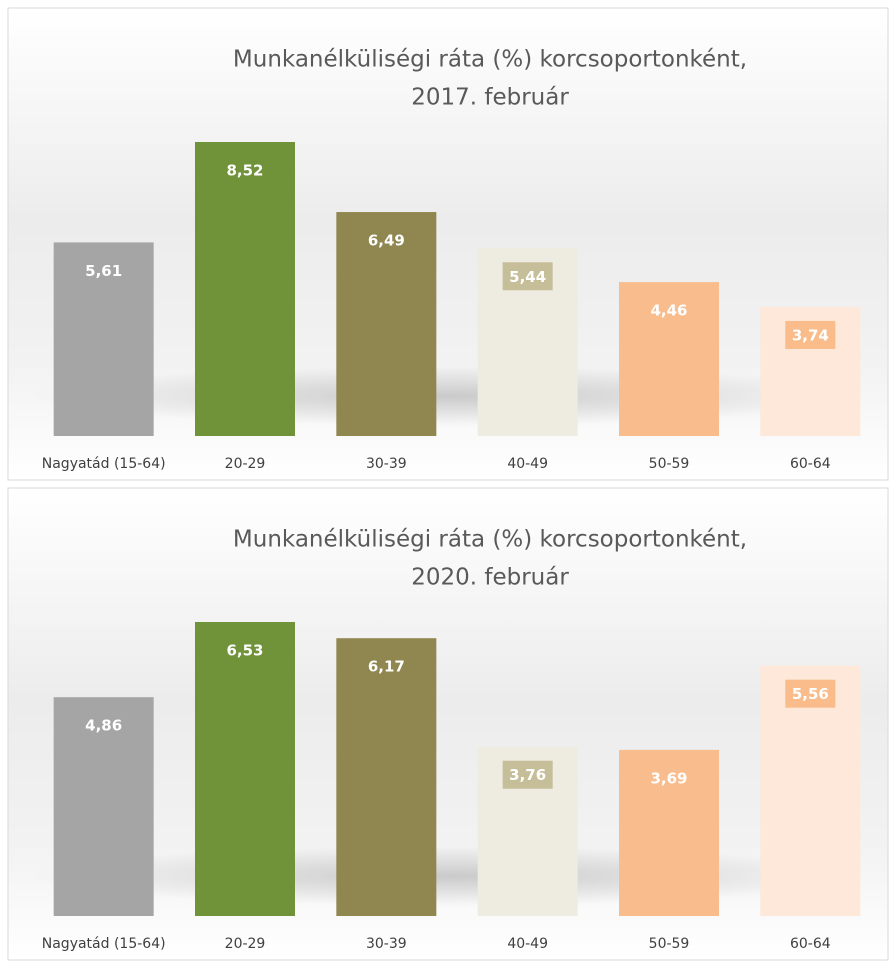 This screenshot has width=892, height=965. I want to click on data-label: 4,46, so click(668, 311).